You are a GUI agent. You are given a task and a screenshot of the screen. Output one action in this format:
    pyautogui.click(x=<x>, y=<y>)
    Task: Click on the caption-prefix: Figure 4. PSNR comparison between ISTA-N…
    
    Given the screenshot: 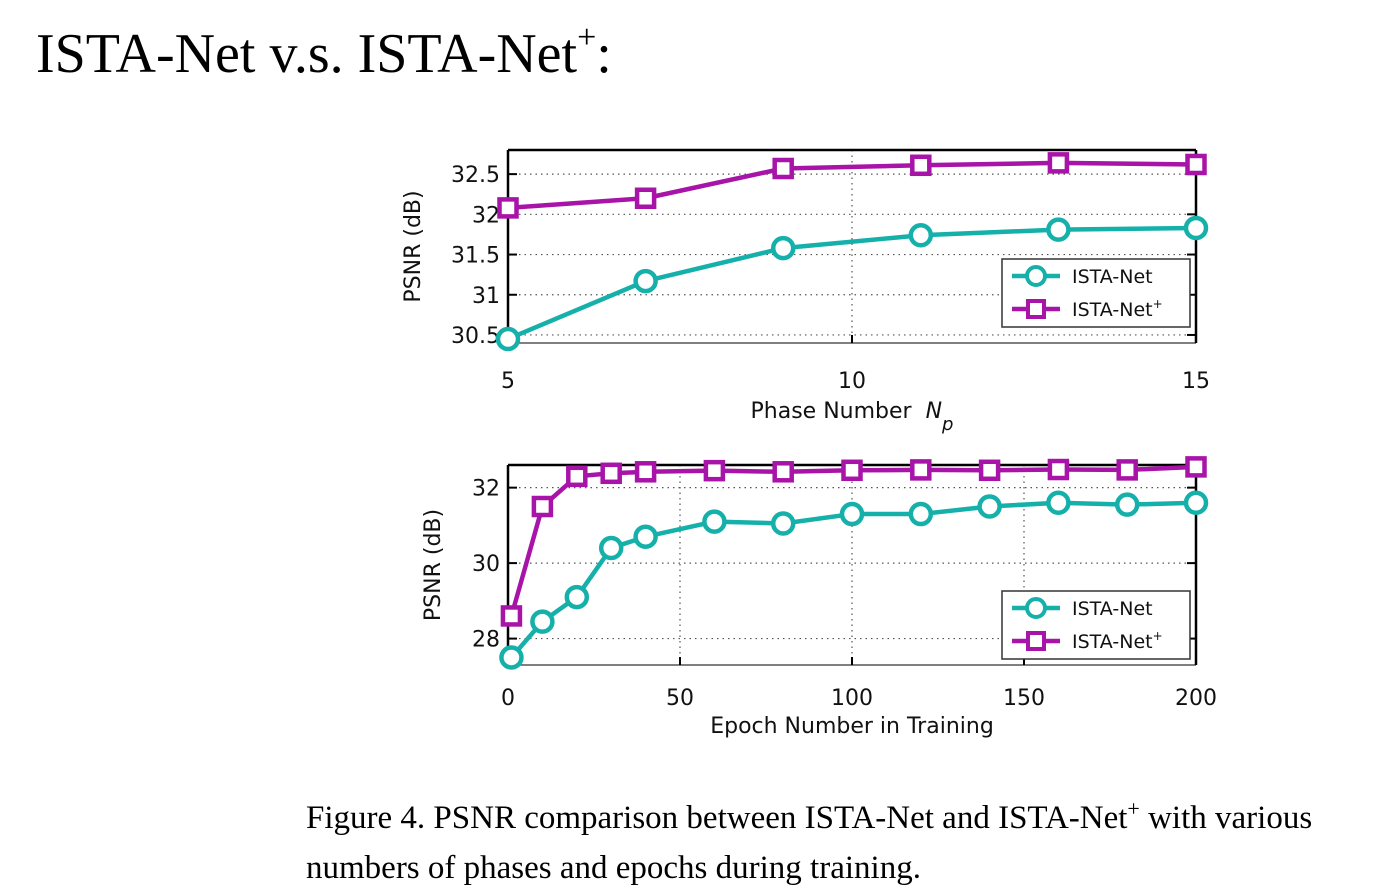 What is the action you would take?
    pyautogui.click(x=717, y=818)
    